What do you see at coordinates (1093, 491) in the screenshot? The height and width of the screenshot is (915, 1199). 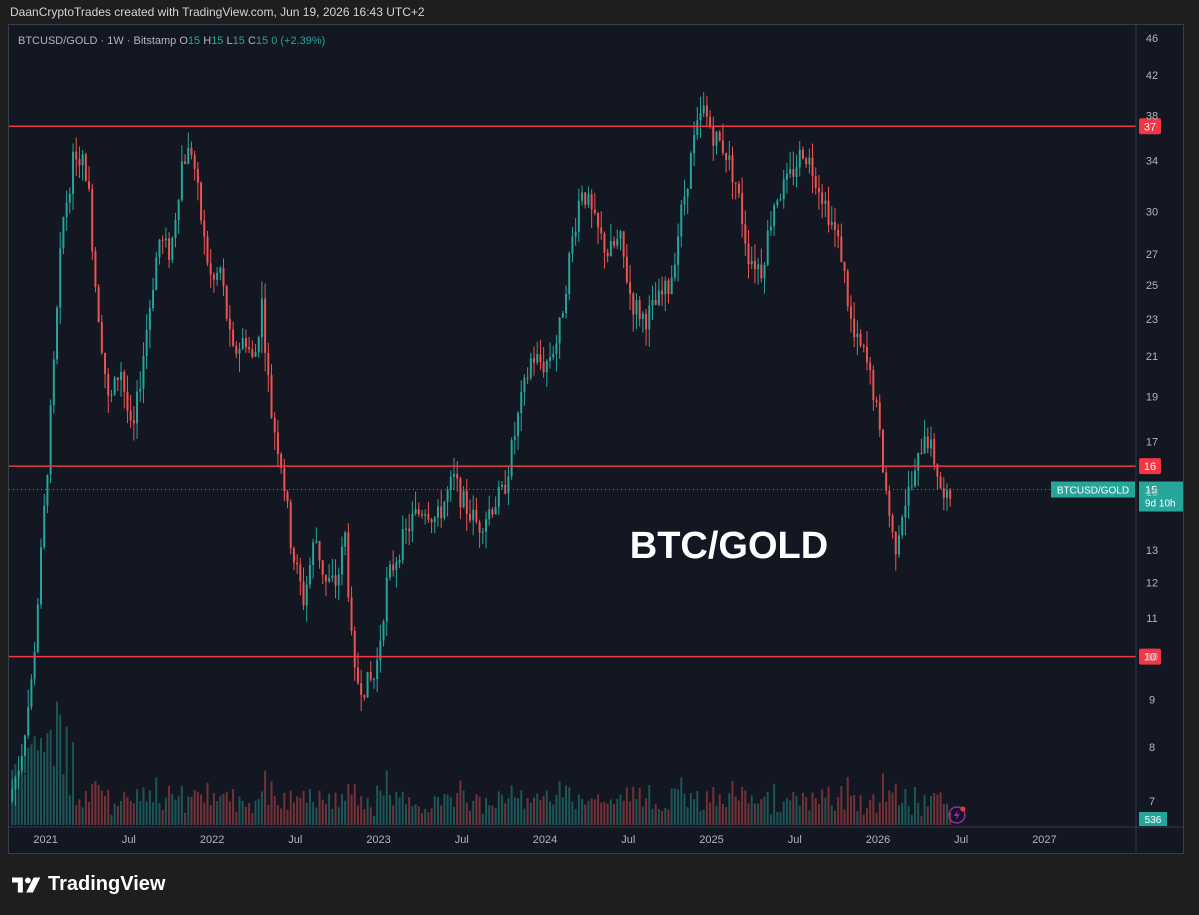 I see `symbol-tag-label: BTCUSD/GOLD` at bounding box center [1093, 491].